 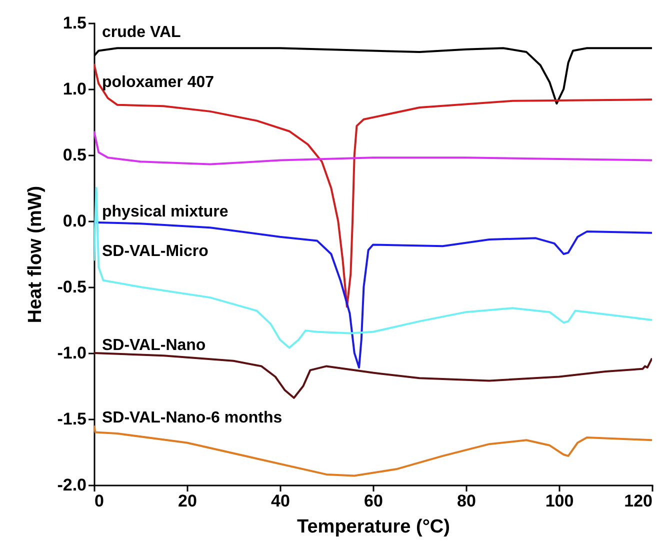 I want to click on y-tick-label: 0.0, so click(x=74, y=221).